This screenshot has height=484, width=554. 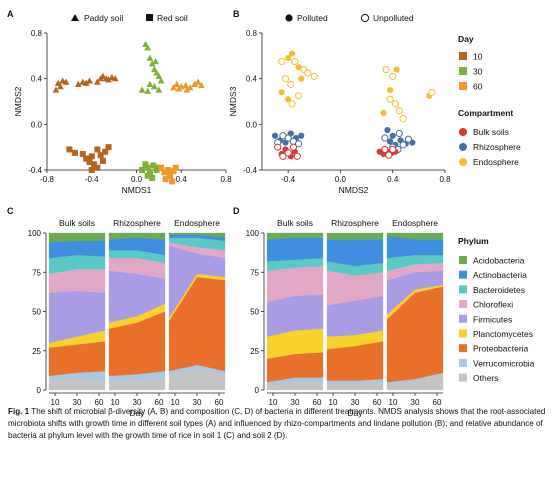 I want to click on area-band-actinobacteria, so click(x=295, y=249).